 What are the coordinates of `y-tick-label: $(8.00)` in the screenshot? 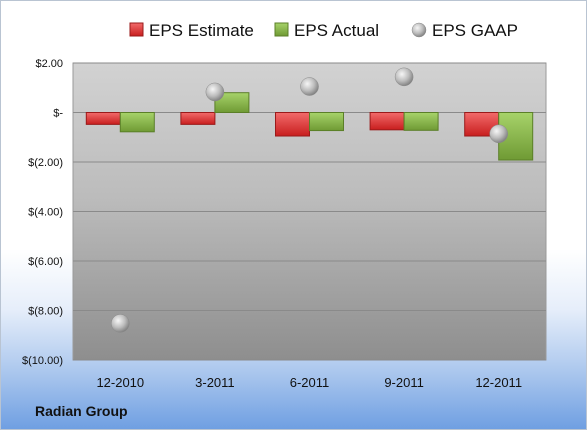 It's located at (45, 312).